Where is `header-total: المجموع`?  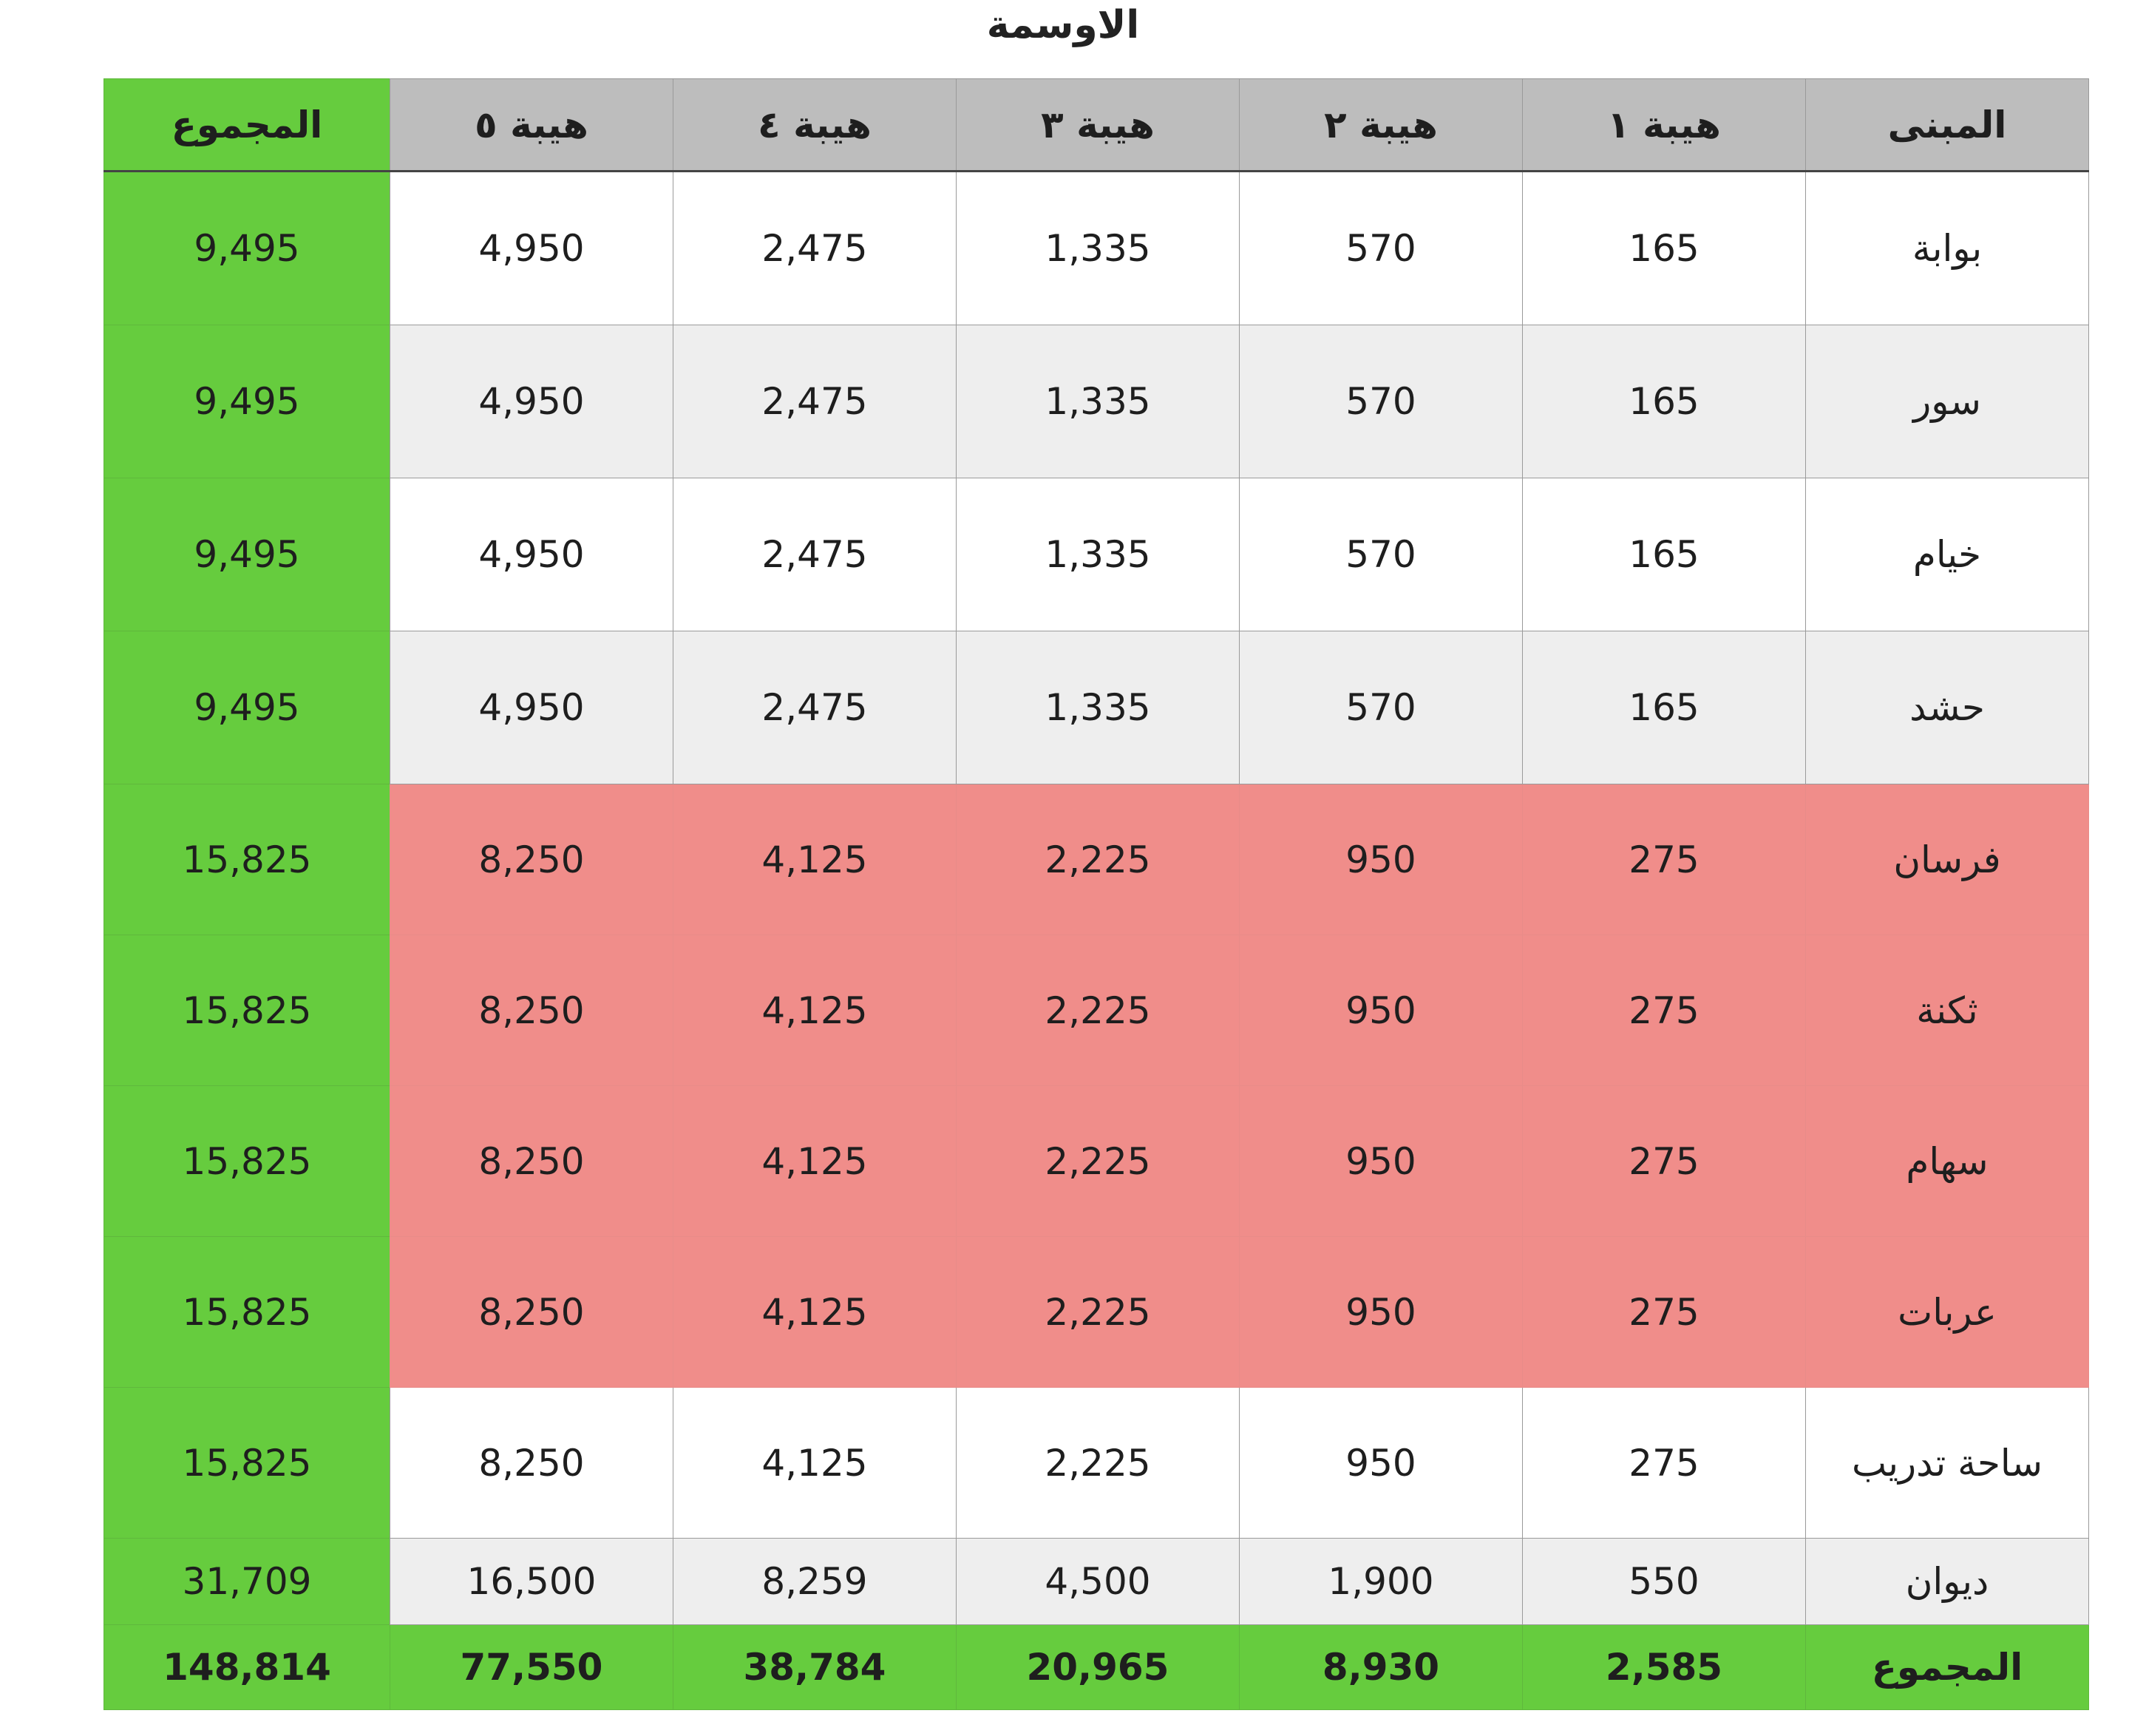 header-total: المجموع is located at coordinates (246, 125).